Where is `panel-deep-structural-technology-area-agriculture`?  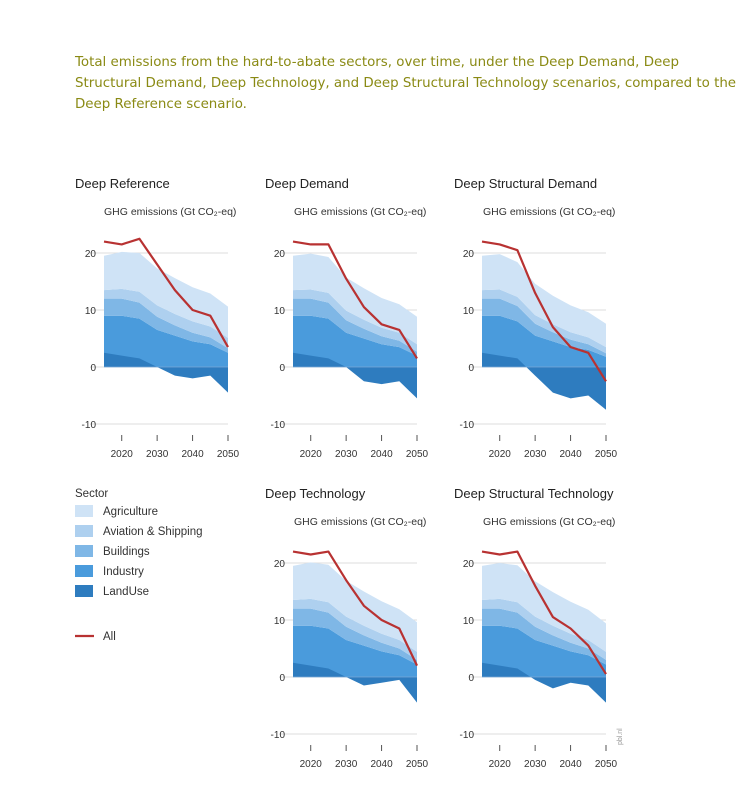 panel-deep-structural-technology-area-agriculture is located at coordinates (544, 607).